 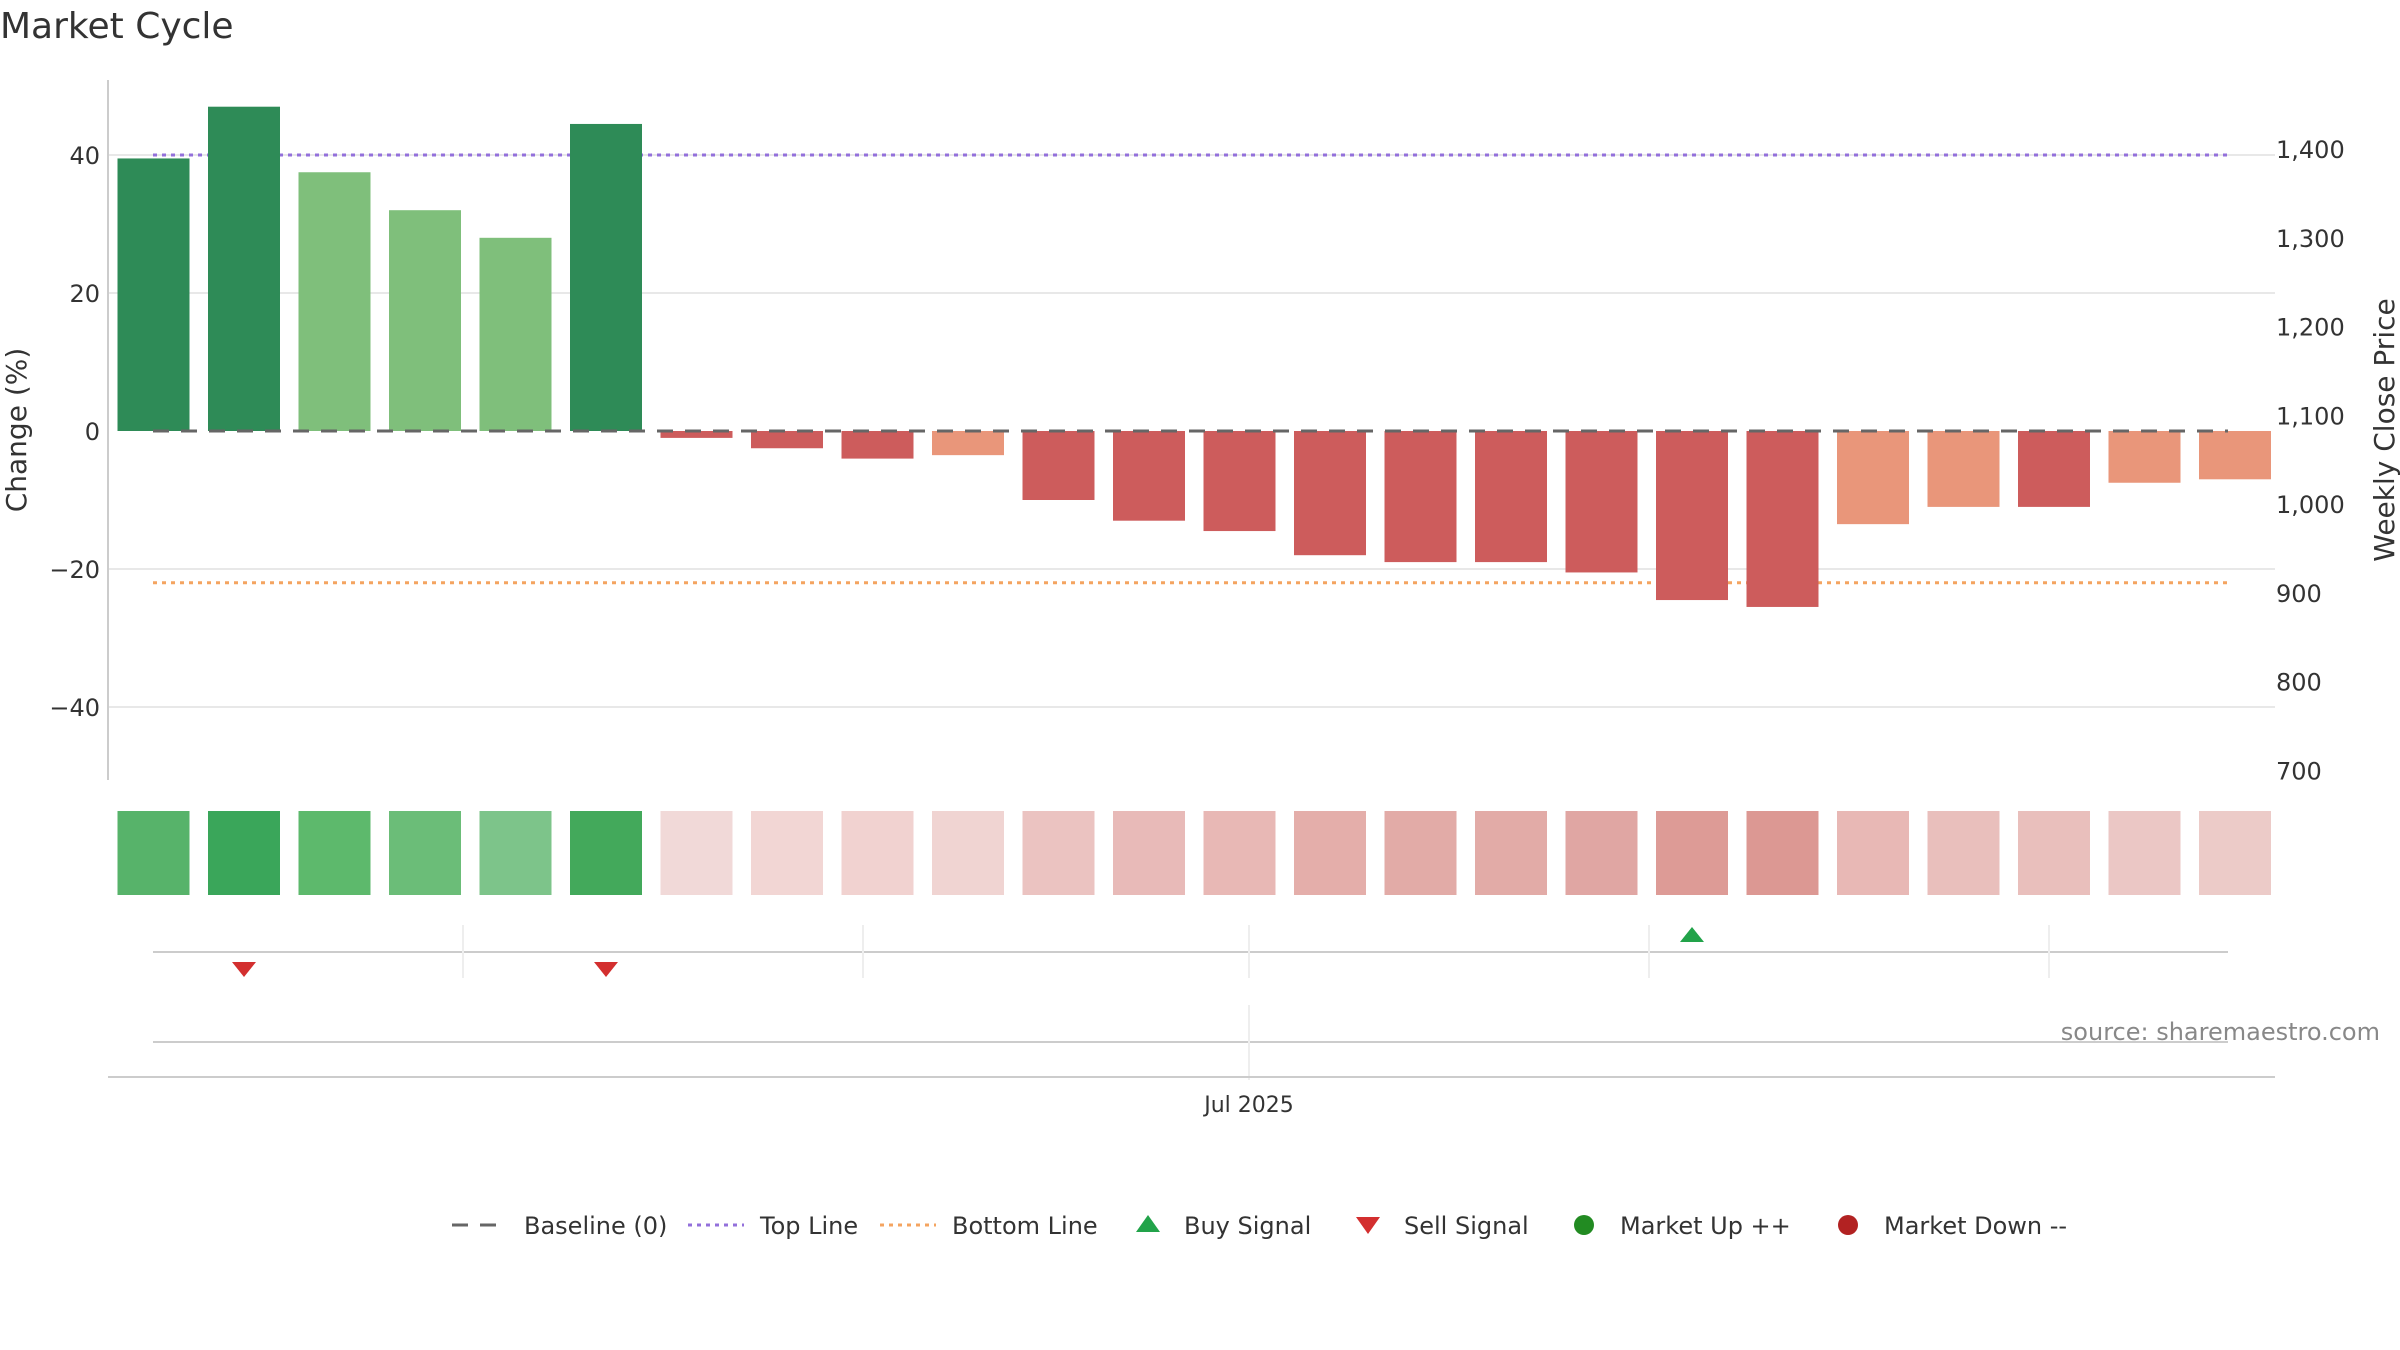 I want to click on y-axis-left-label: Change (%), so click(x=16, y=430).